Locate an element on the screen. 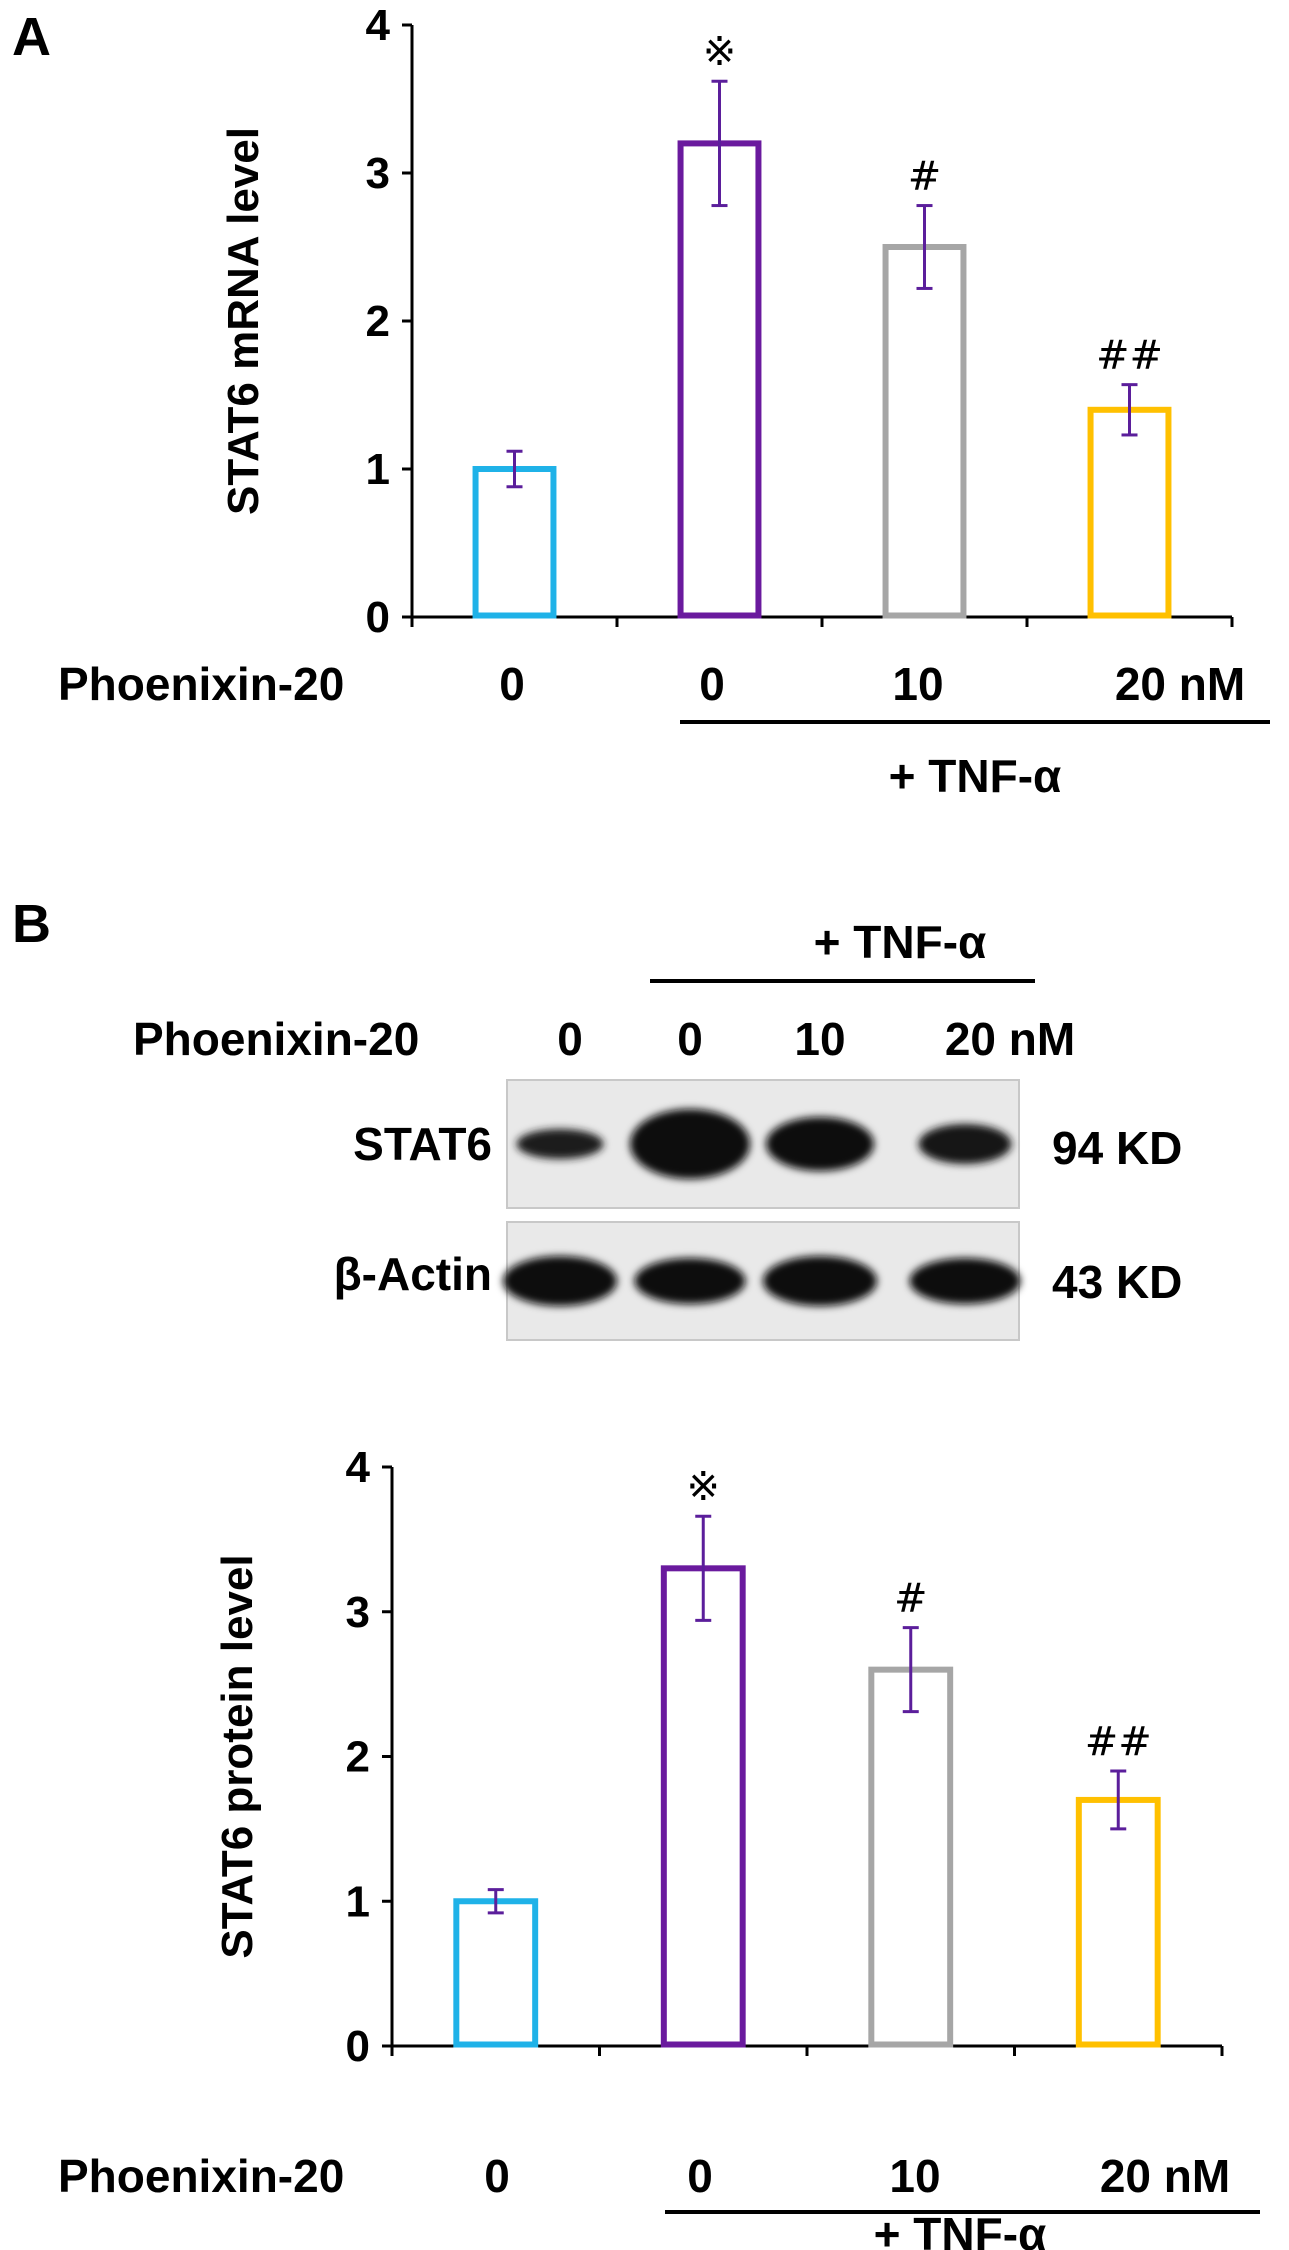  chart-b-treatment-label: + TNF-α is located at coordinates (960, 2229).